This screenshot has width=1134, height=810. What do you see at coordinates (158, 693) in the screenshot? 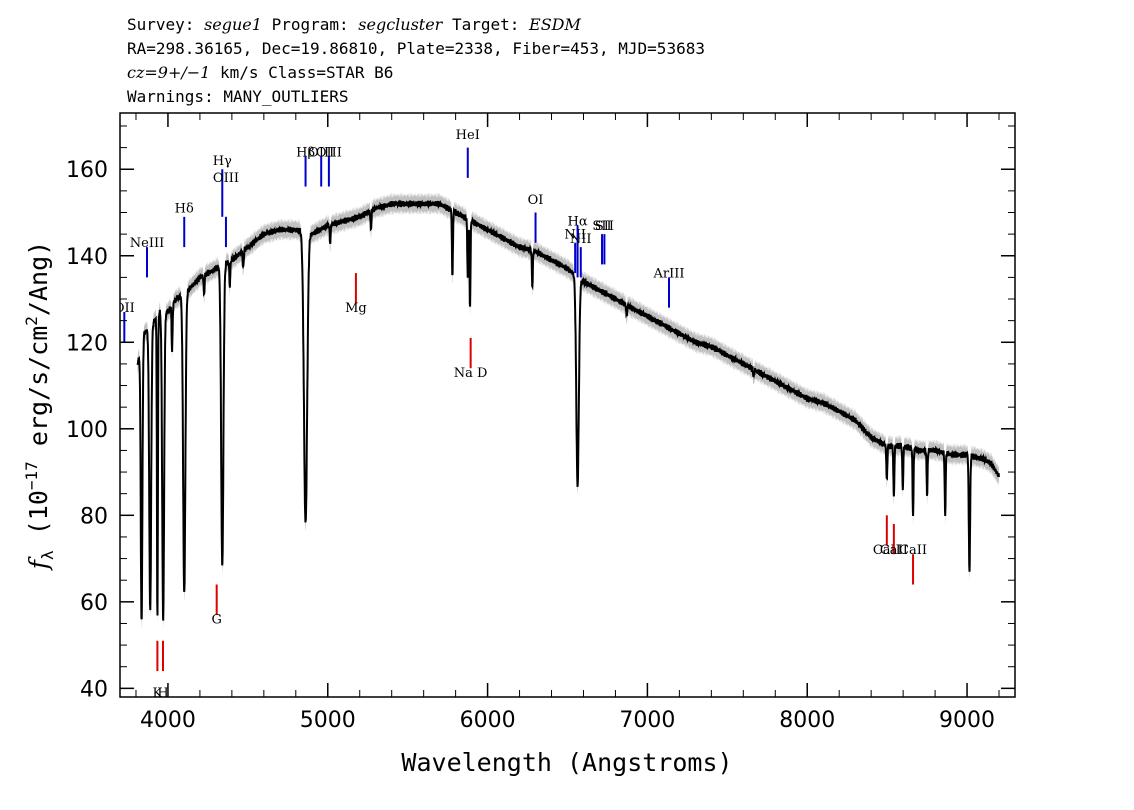
I see `absorption-line-label-0: K` at bounding box center [158, 693].